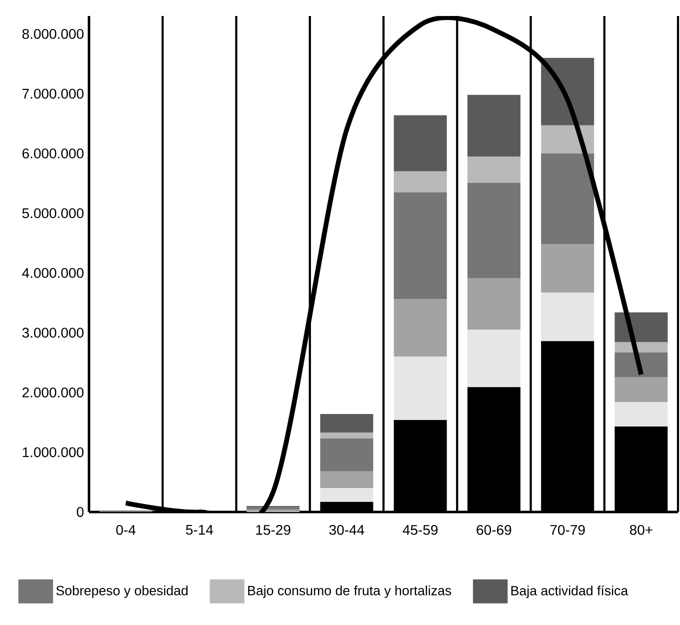 This screenshot has width=680, height=625. What do you see at coordinates (346, 529) in the screenshot?
I see `x-tick-label: 30-44` at bounding box center [346, 529].